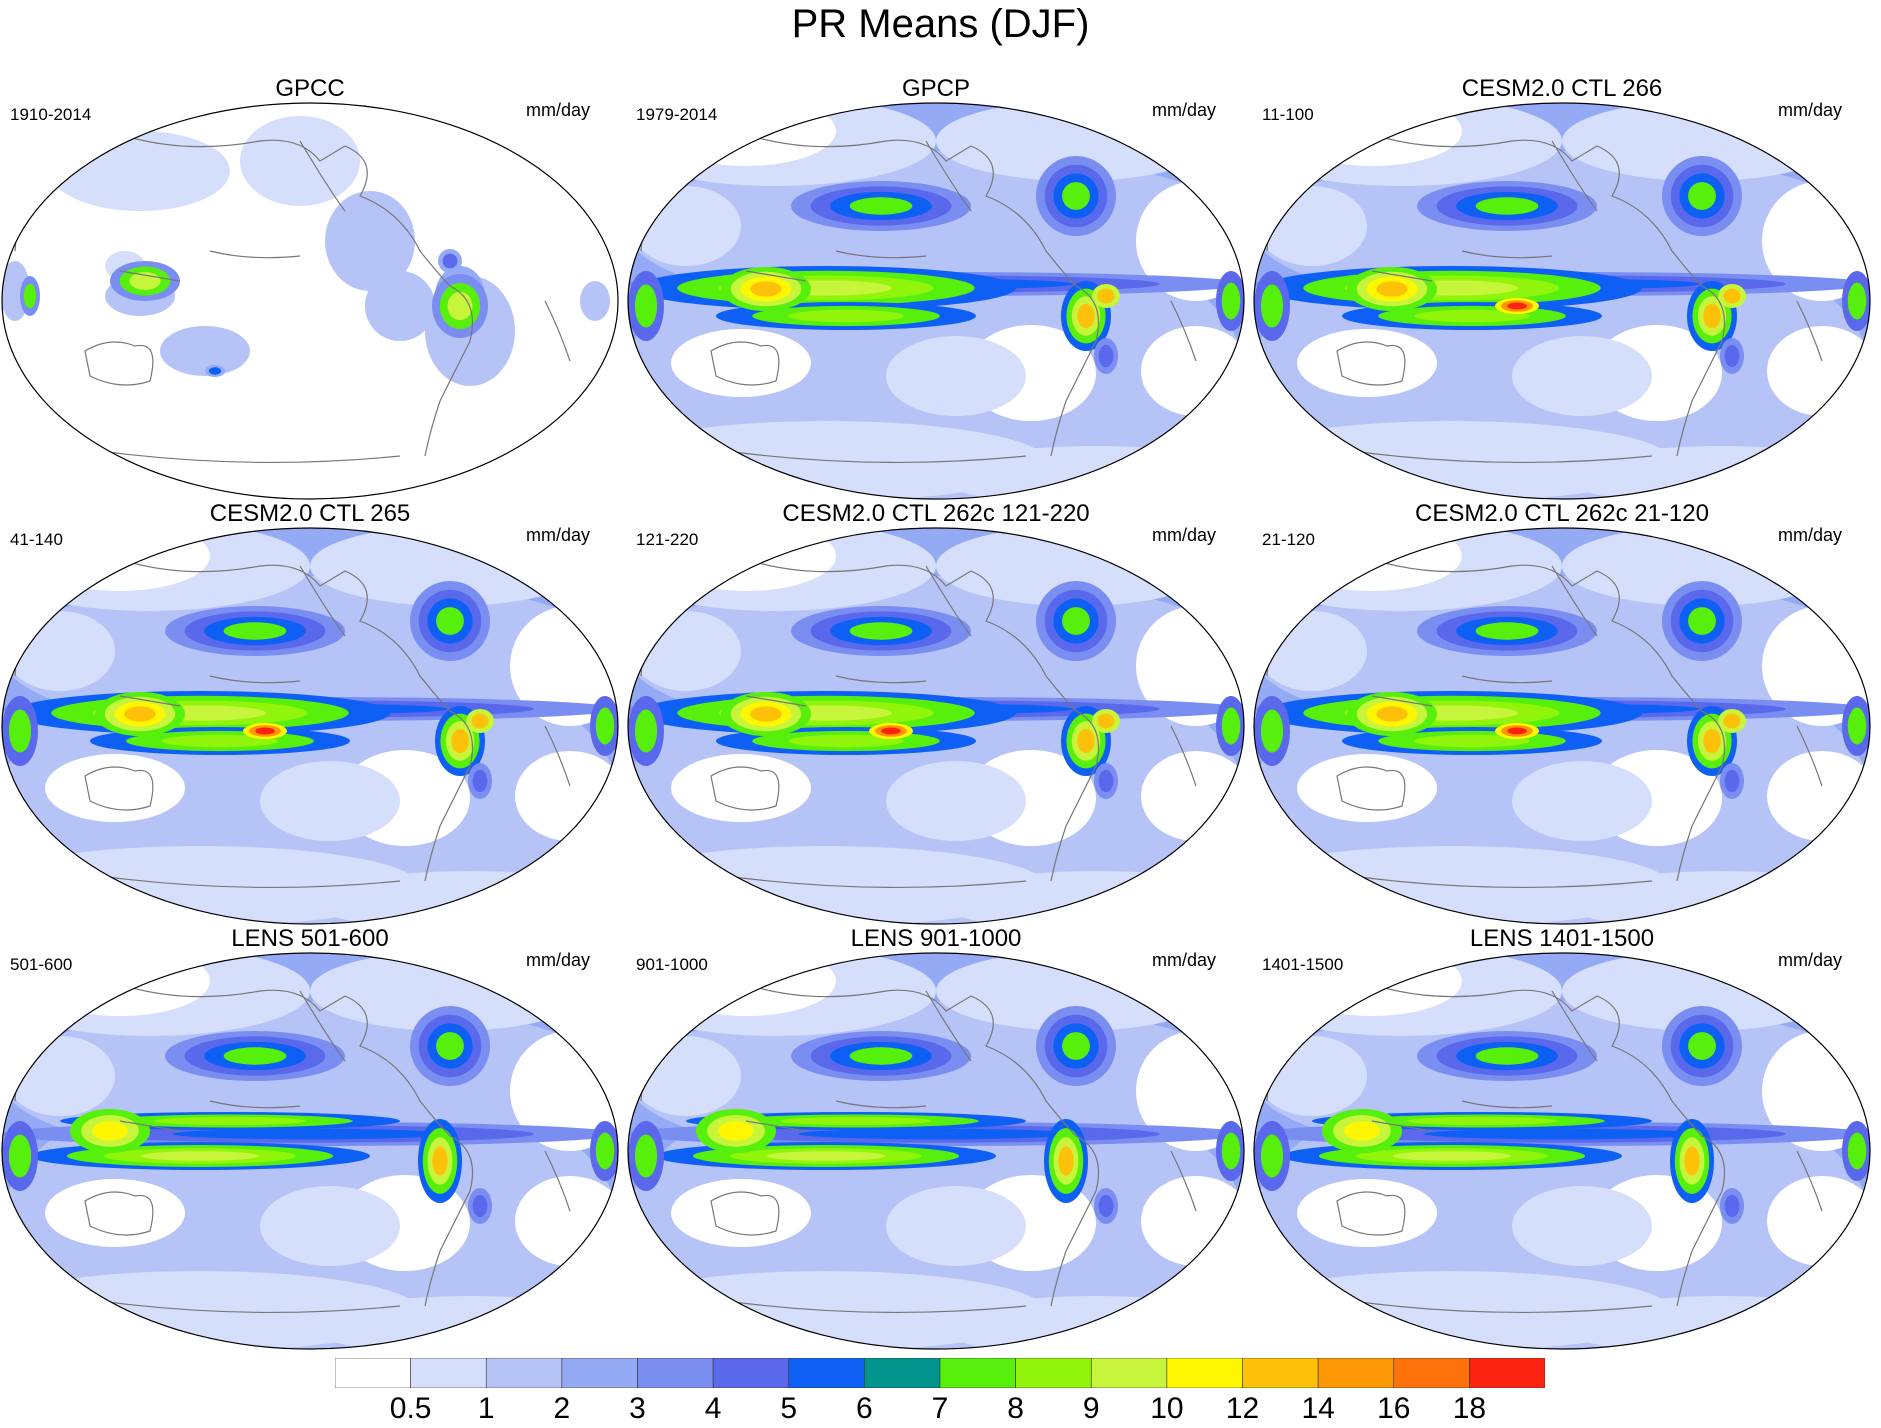 The image size is (1881, 1428). What do you see at coordinates (940, 24) in the screenshot?
I see `figure-title: PR Means (DJF)` at bounding box center [940, 24].